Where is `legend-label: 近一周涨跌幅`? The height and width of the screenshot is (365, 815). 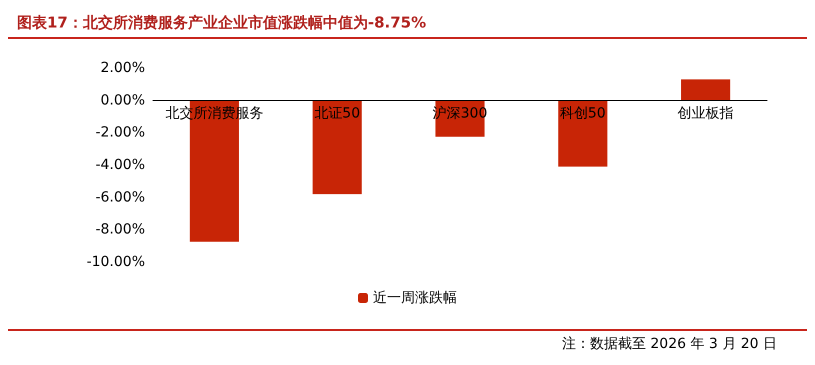 legend-label: 近一周涨跌幅 is located at coordinates (415, 298).